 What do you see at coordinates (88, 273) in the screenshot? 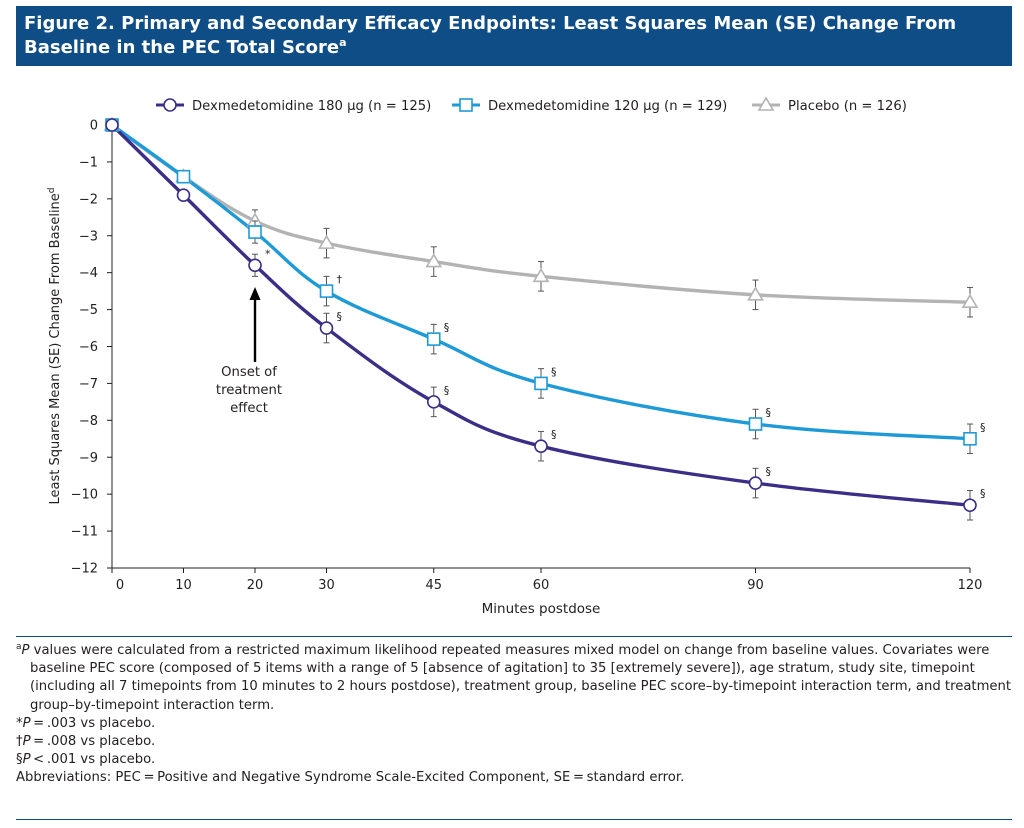
I see `y-tick-label: −4` at bounding box center [88, 273].